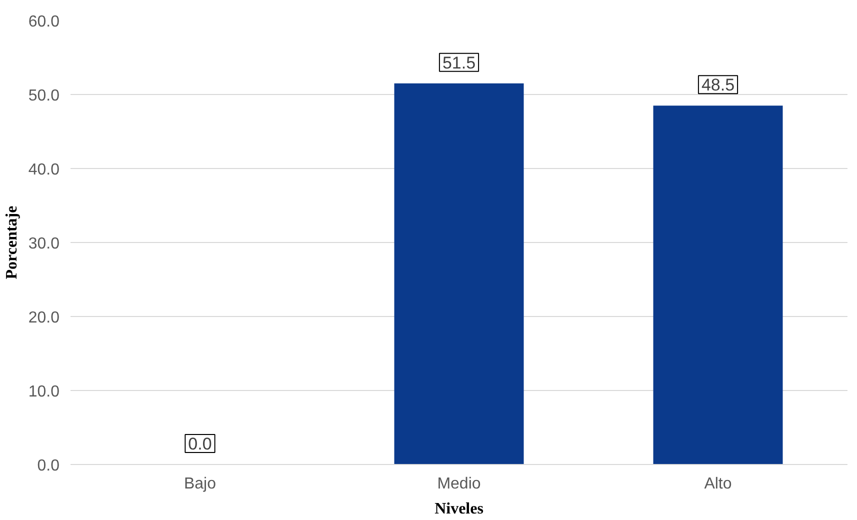 Image resolution: width=857 pixels, height=520 pixels. What do you see at coordinates (200, 444) in the screenshot?
I see `data-label: 0.0` at bounding box center [200, 444].